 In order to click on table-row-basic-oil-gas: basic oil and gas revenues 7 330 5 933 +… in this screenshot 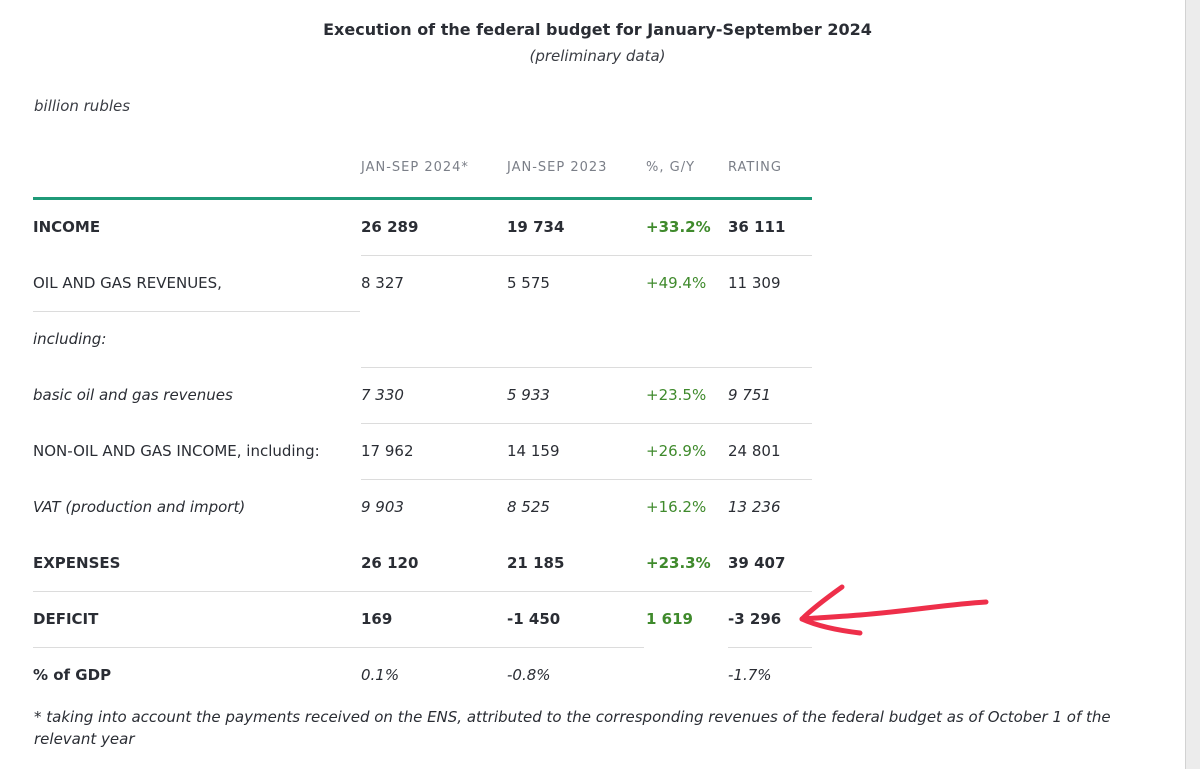, I will do `click(597, 396)`.